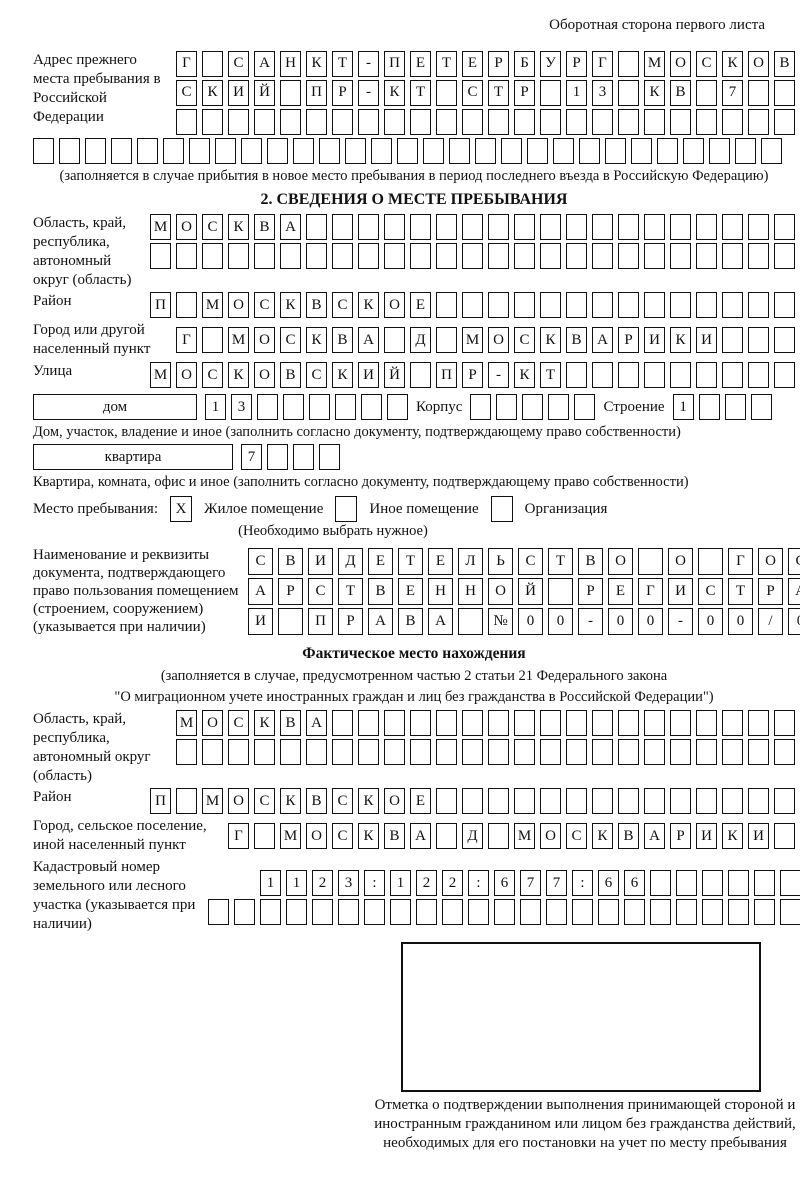 The width and height of the screenshot is (800, 1180). Describe the element at coordinates (290, 63) in the screenshot. I see `char-cell: Н` at that location.